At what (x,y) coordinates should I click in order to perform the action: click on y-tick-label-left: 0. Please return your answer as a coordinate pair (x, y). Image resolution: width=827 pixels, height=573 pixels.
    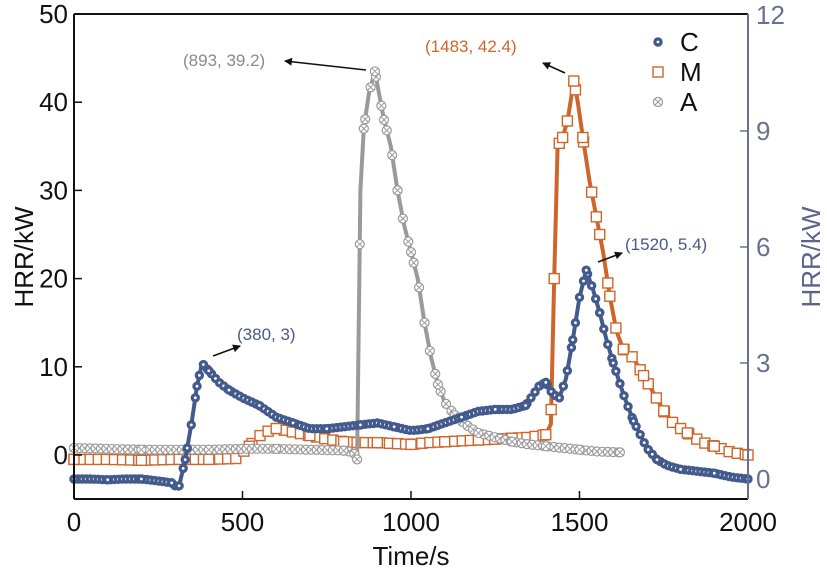
    Looking at the image, I should click on (61, 455).